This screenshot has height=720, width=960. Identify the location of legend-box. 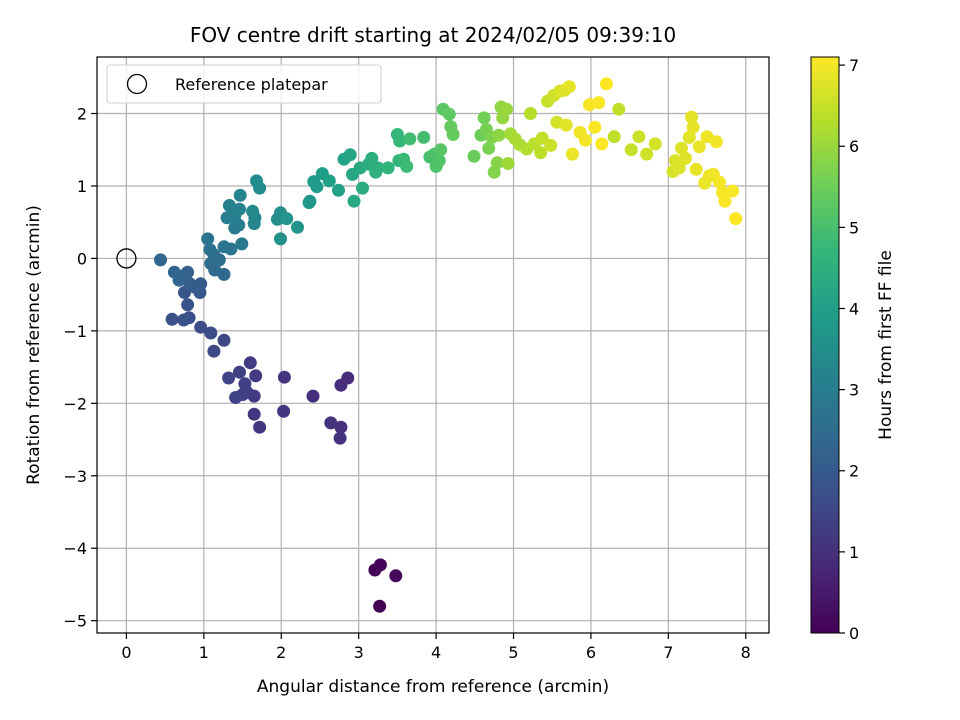
(244, 84).